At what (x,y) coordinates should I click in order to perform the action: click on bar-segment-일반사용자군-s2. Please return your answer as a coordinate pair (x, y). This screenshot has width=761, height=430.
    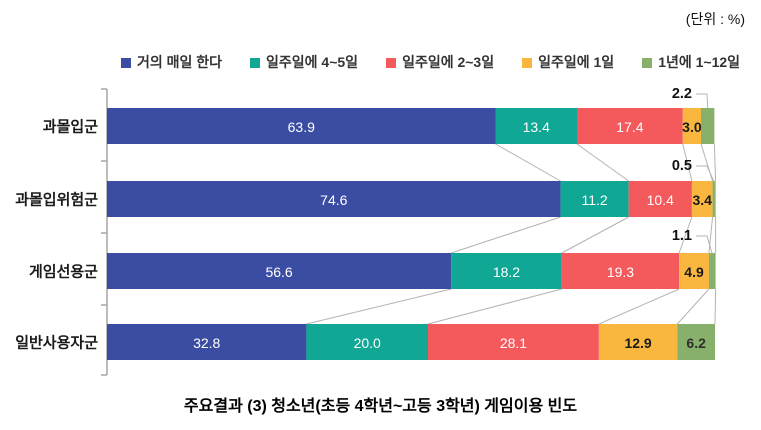
    Looking at the image, I should click on (513, 342).